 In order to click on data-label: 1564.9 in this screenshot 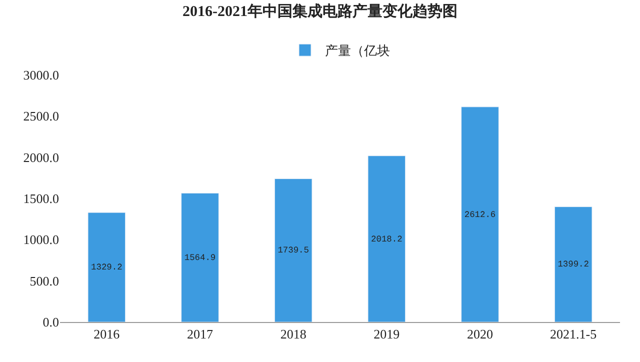, I will do `click(200, 257)`.